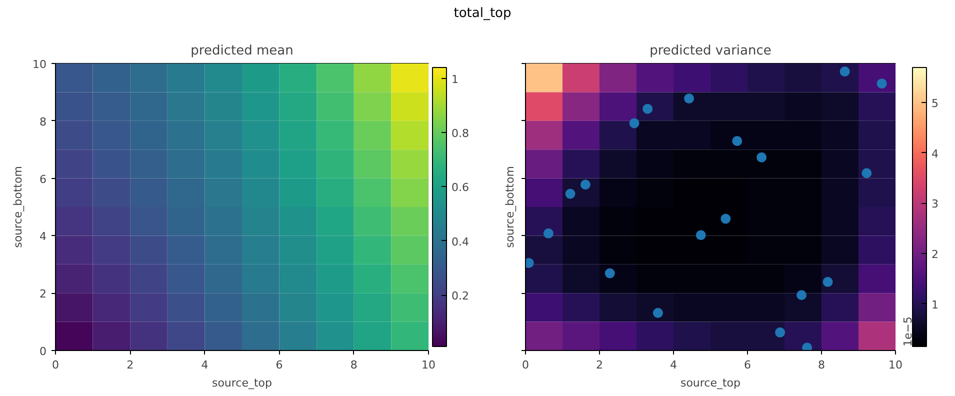 The image size is (955, 396). Describe the element at coordinates (935, 204) in the screenshot. I see `color-bar-label: 3` at that location.